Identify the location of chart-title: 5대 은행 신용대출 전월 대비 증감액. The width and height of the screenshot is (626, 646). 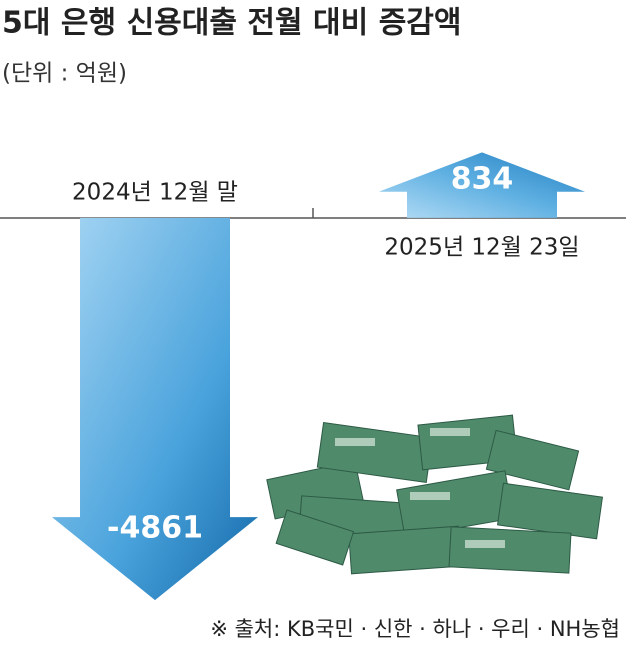
(232, 23).